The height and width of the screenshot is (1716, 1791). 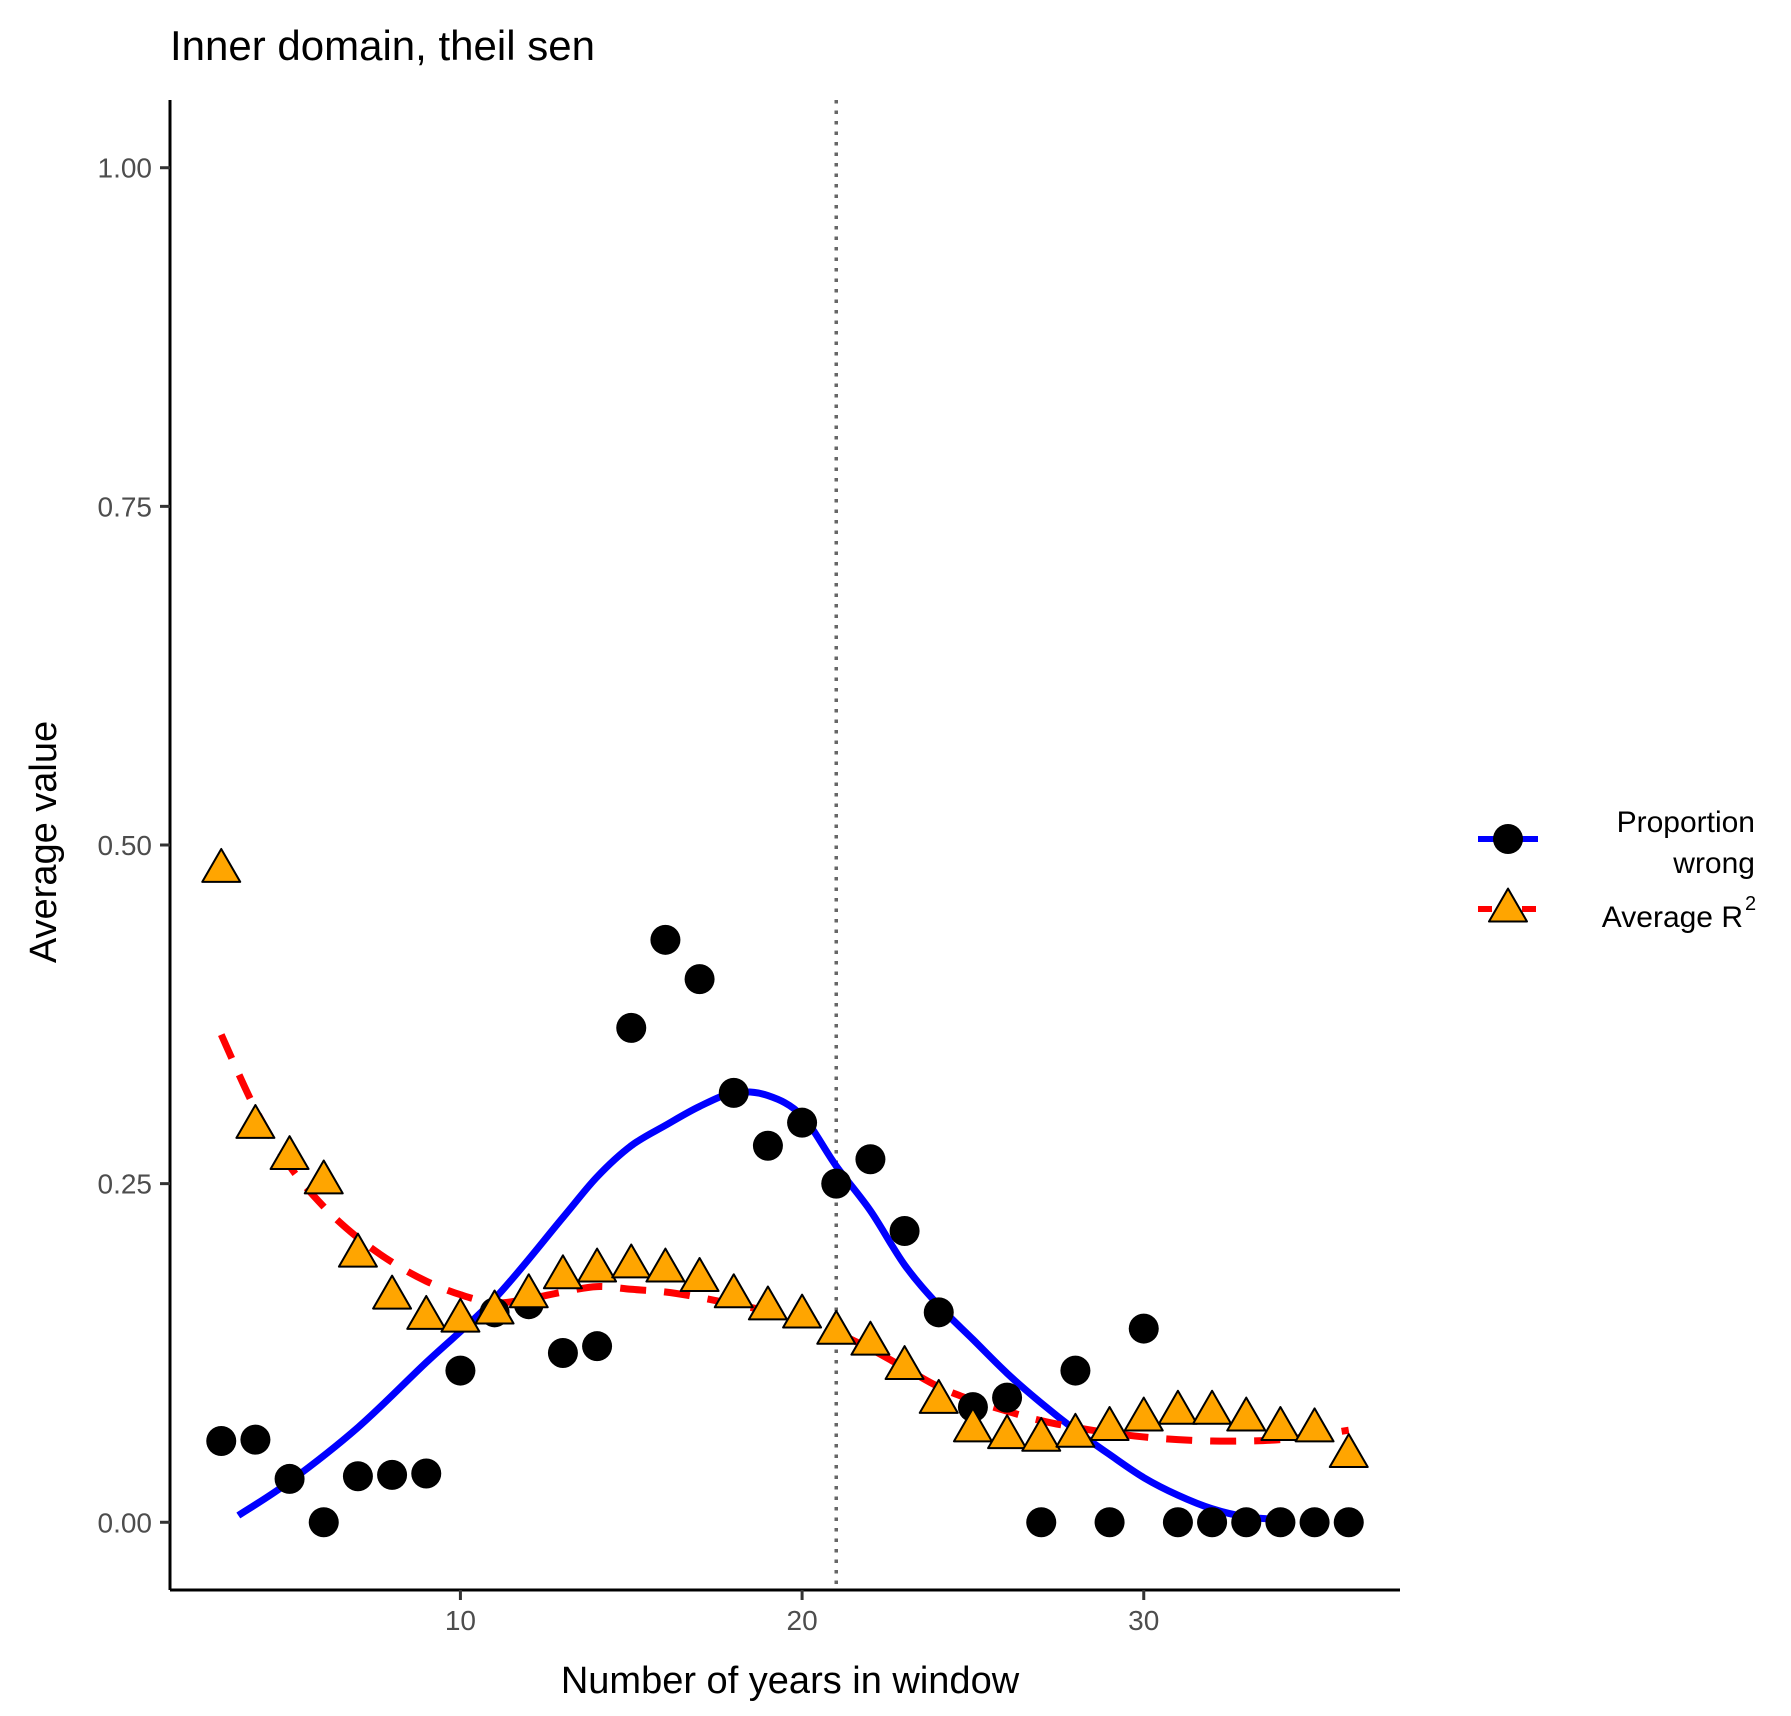 What do you see at coordinates (125, 506) in the screenshot?
I see `y-tick-label: 0.75` at bounding box center [125, 506].